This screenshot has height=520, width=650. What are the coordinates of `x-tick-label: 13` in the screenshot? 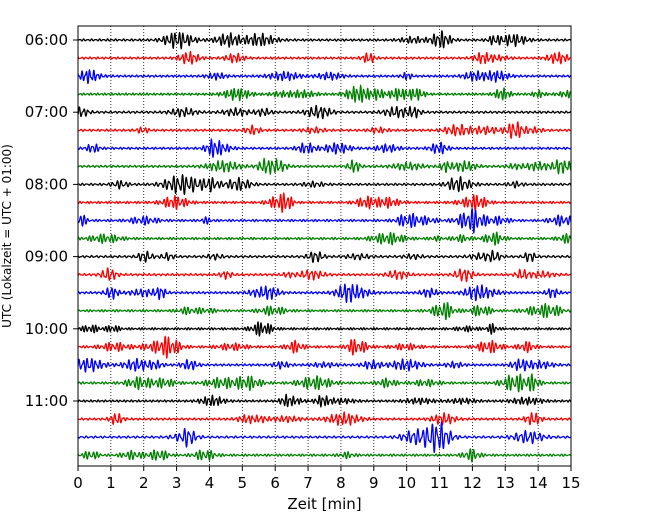 It's located at (505, 483).